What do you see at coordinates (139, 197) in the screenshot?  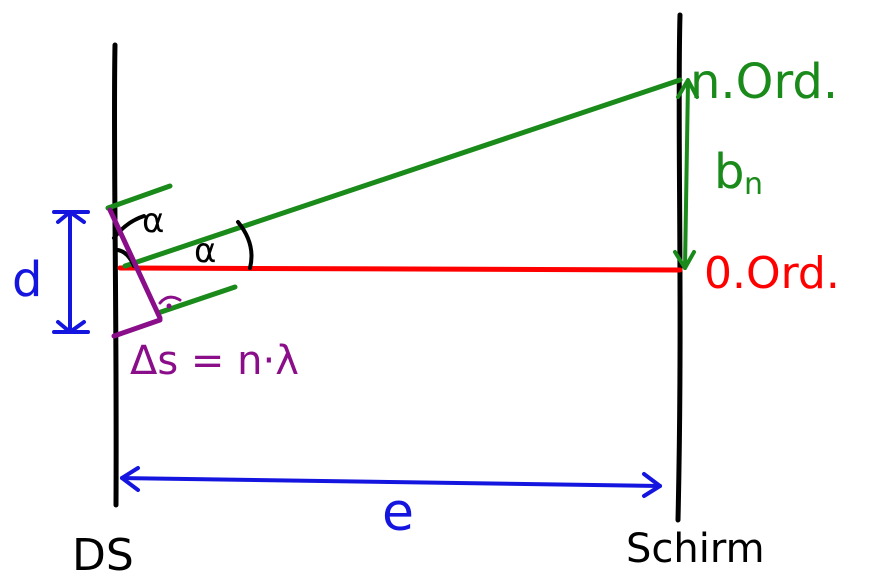 I see `upper-ray` at bounding box center [139, 197].